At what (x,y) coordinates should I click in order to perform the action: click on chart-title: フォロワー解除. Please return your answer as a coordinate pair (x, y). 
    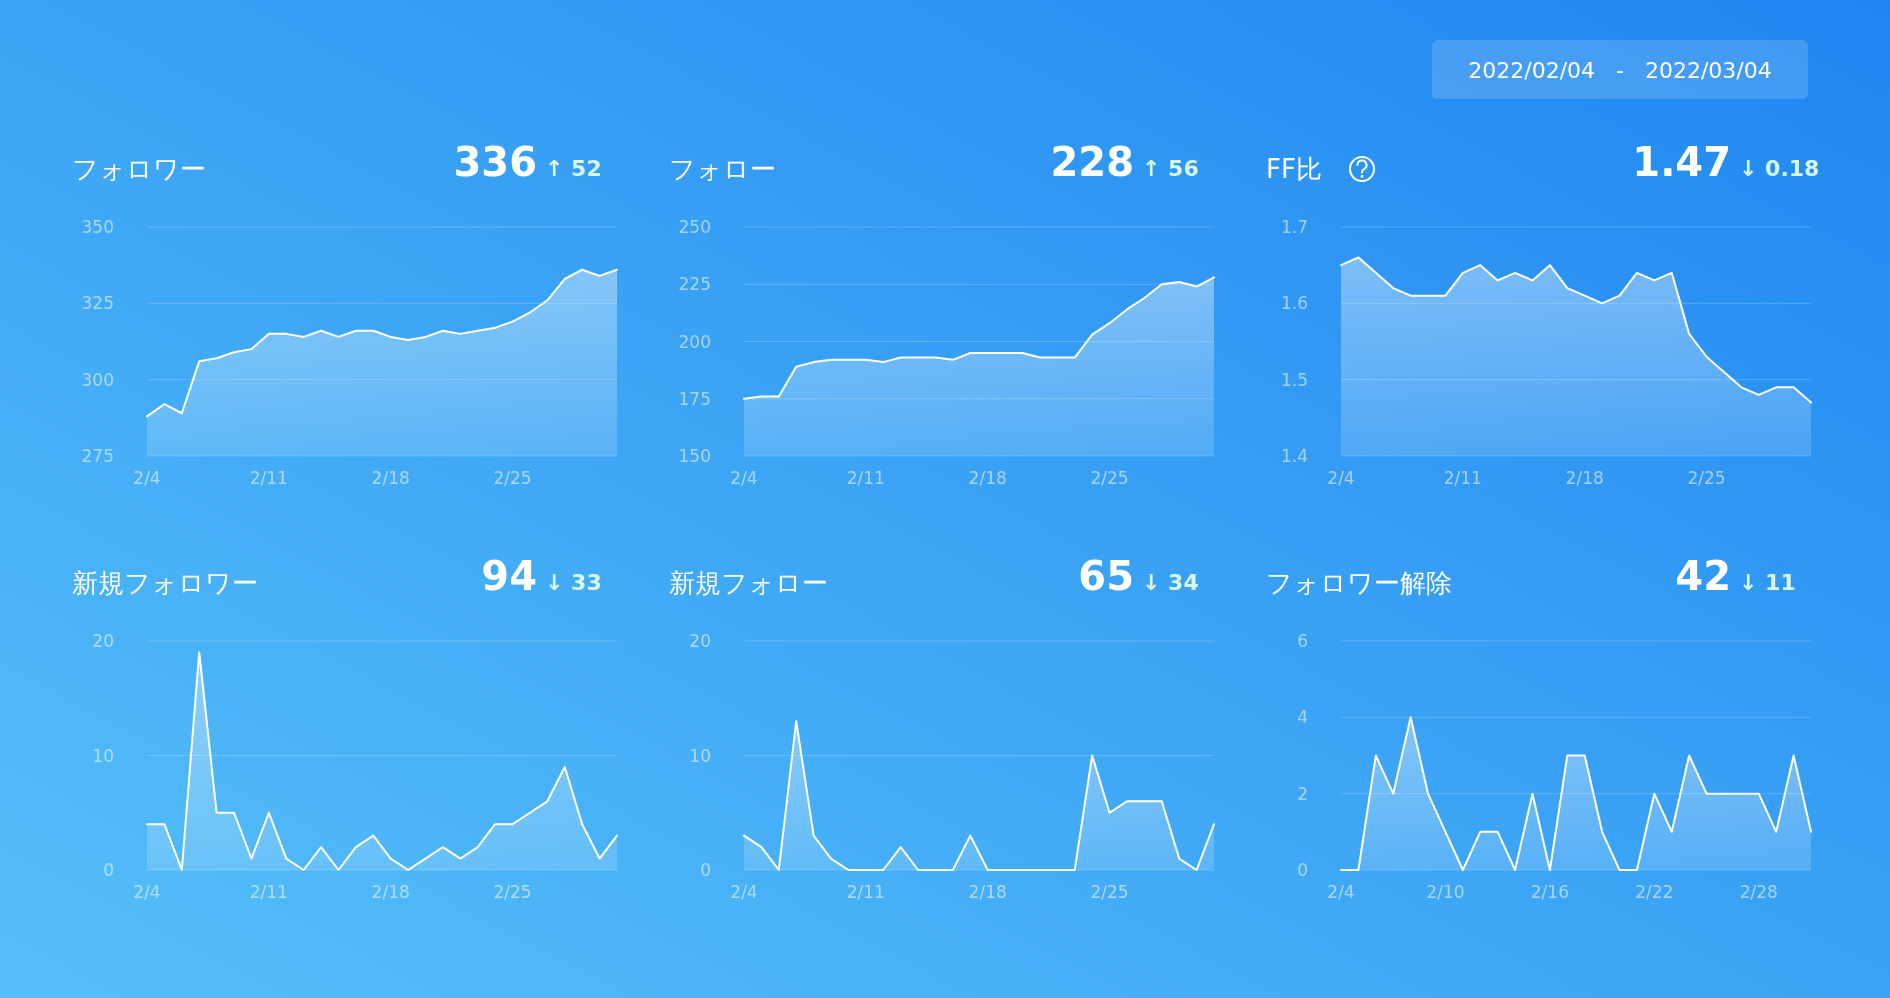
    Looking at the image, I should click on (1359, 583).